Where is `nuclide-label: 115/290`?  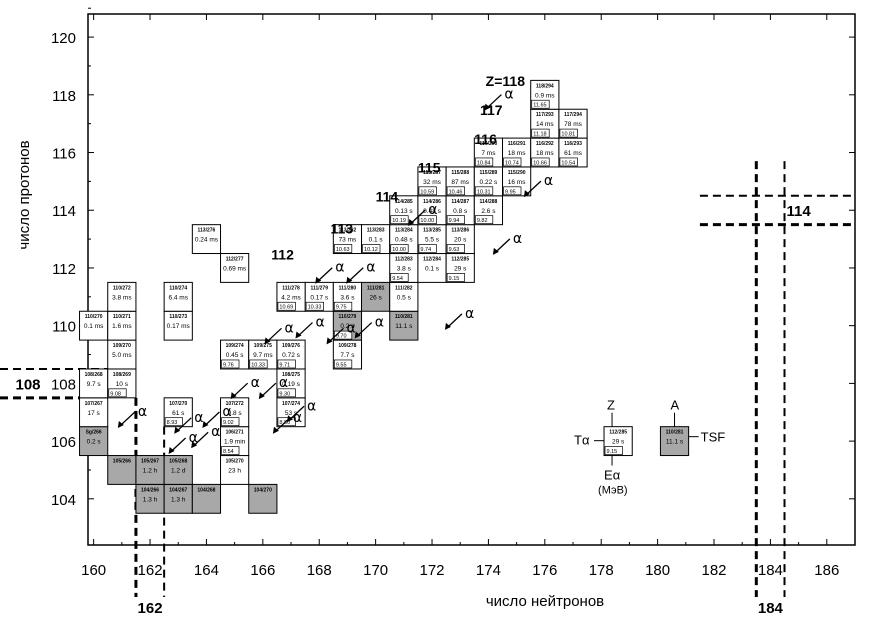 nuclide-label: 115/290 is located at coordinates (517, 173).